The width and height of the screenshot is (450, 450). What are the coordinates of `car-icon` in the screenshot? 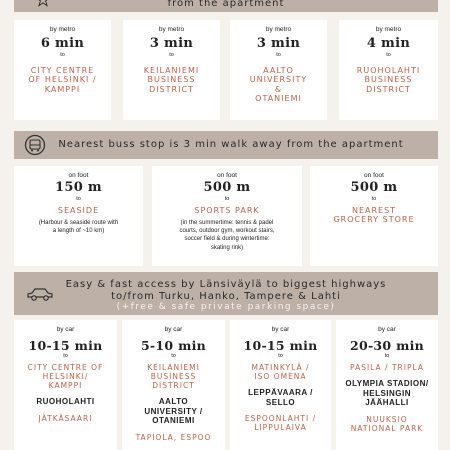 It's located at (40, 294).